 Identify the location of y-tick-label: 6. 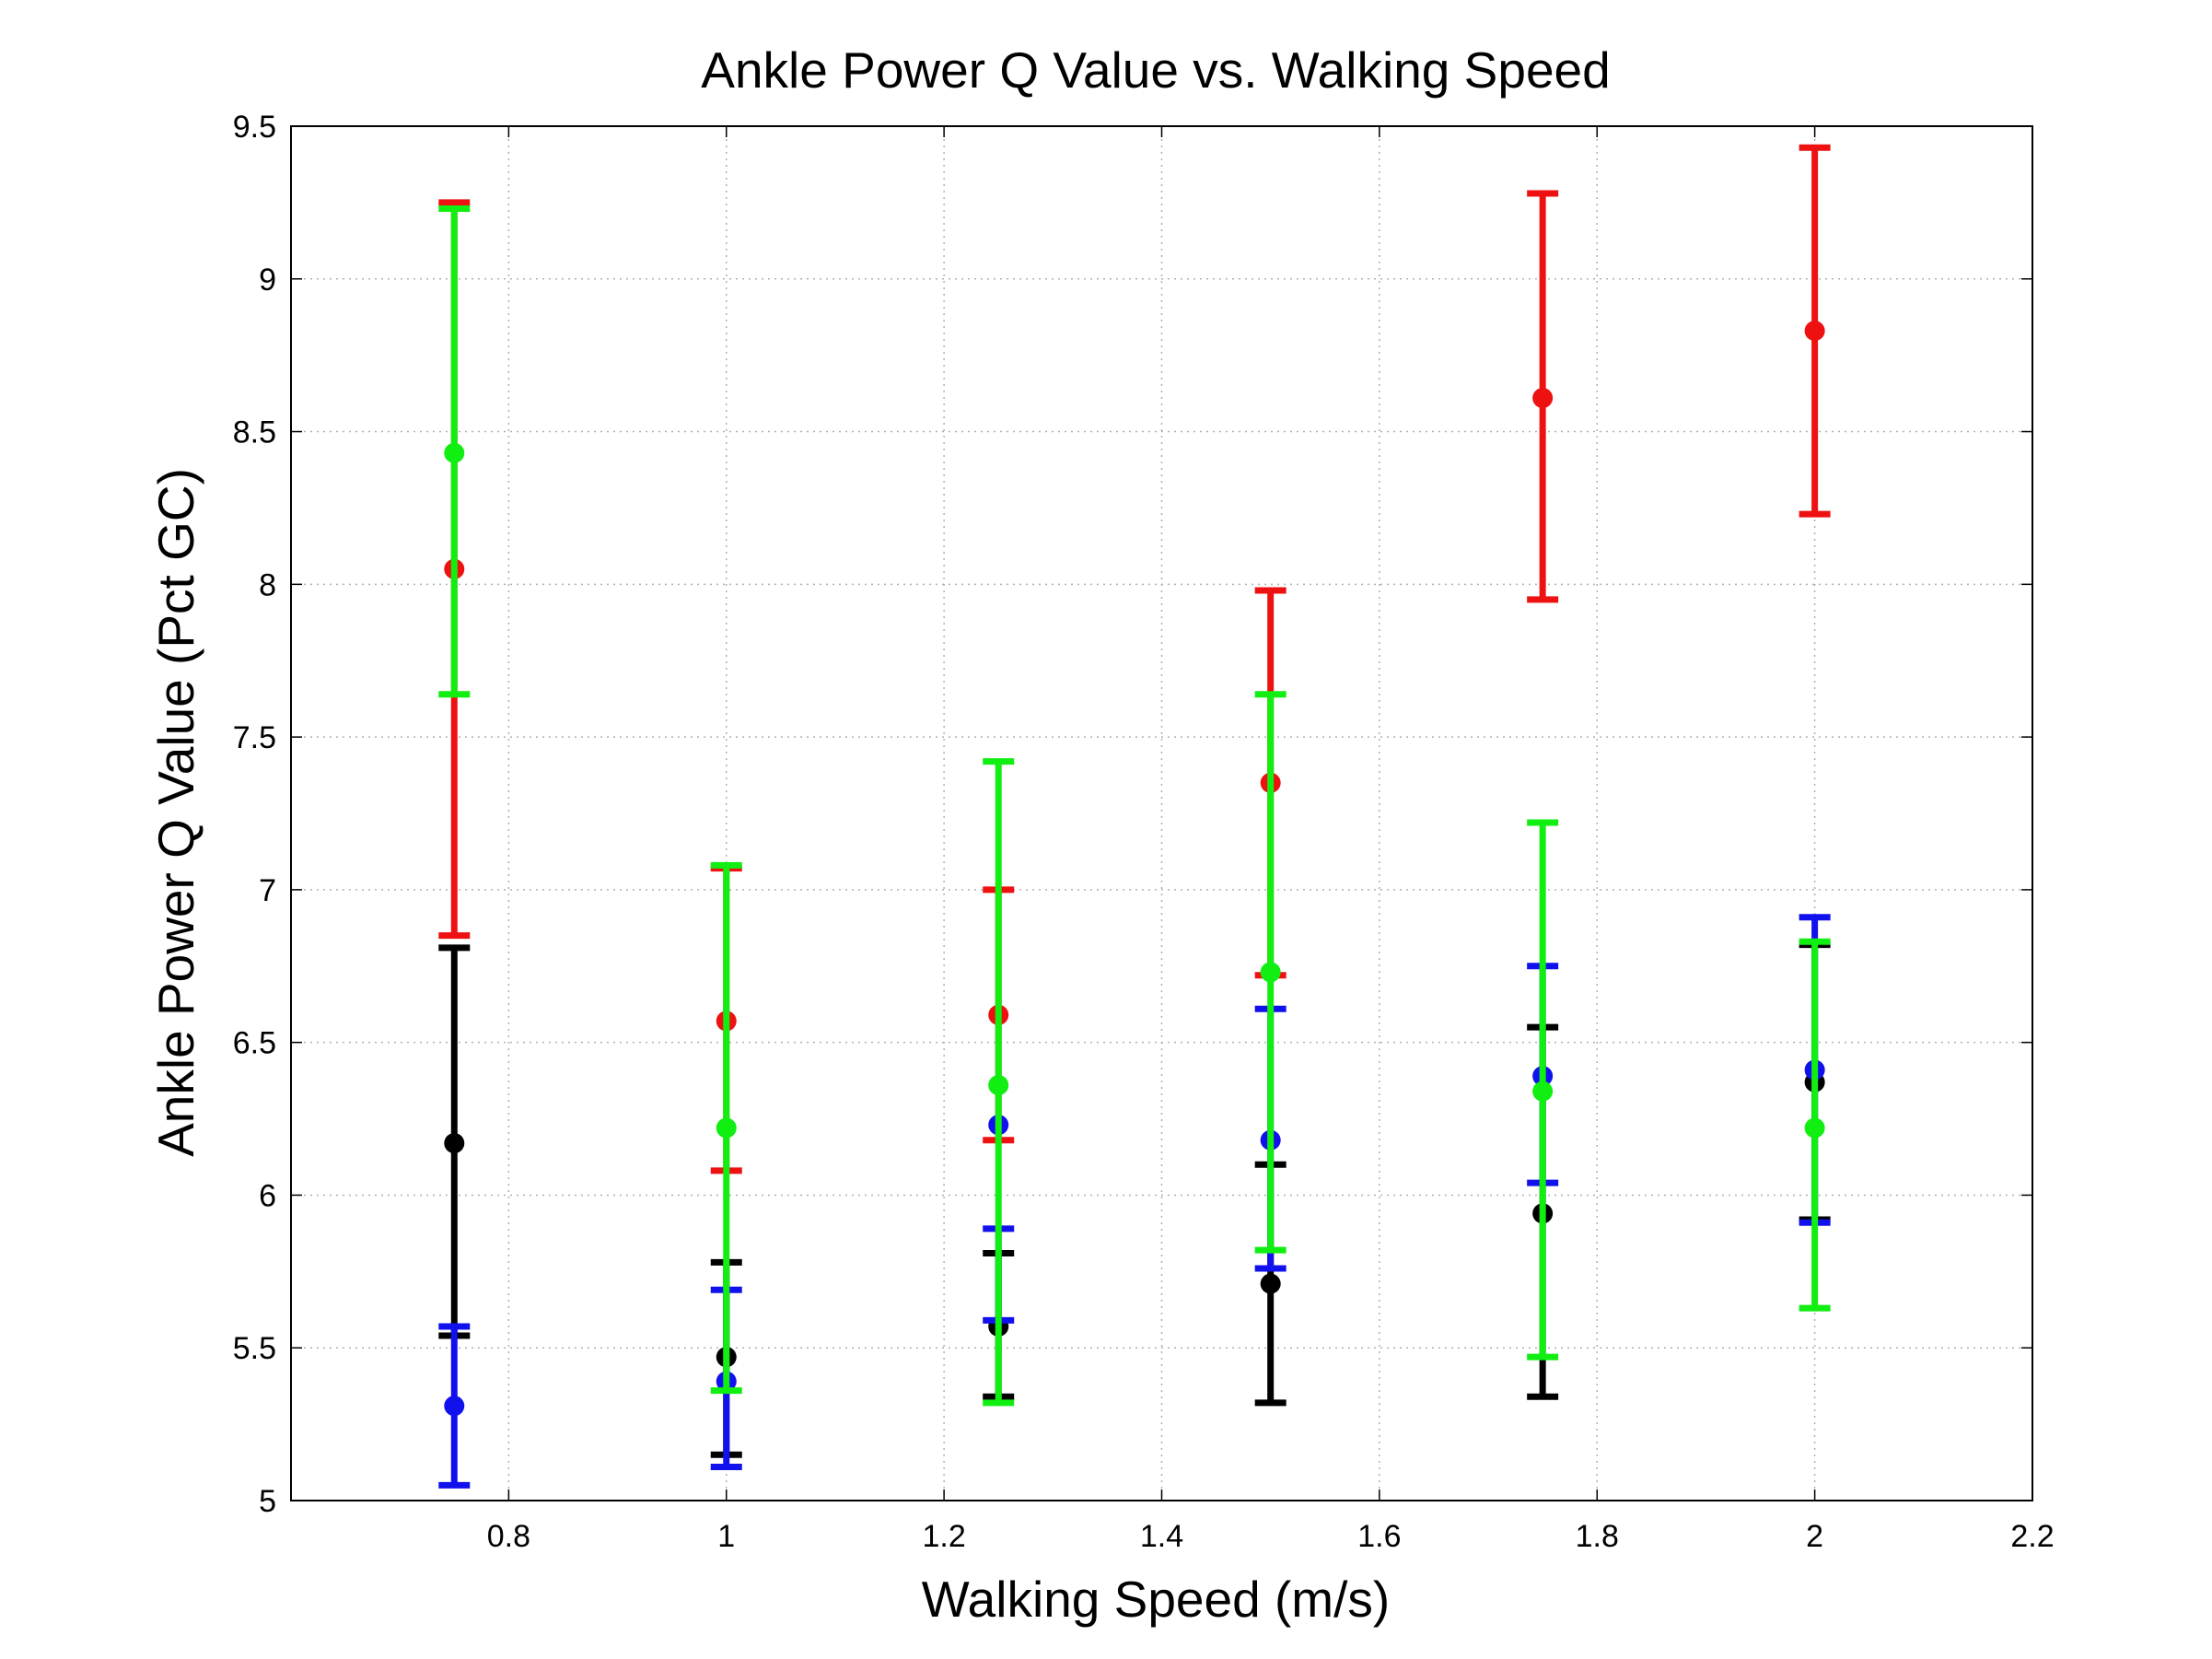
(268, 1195).